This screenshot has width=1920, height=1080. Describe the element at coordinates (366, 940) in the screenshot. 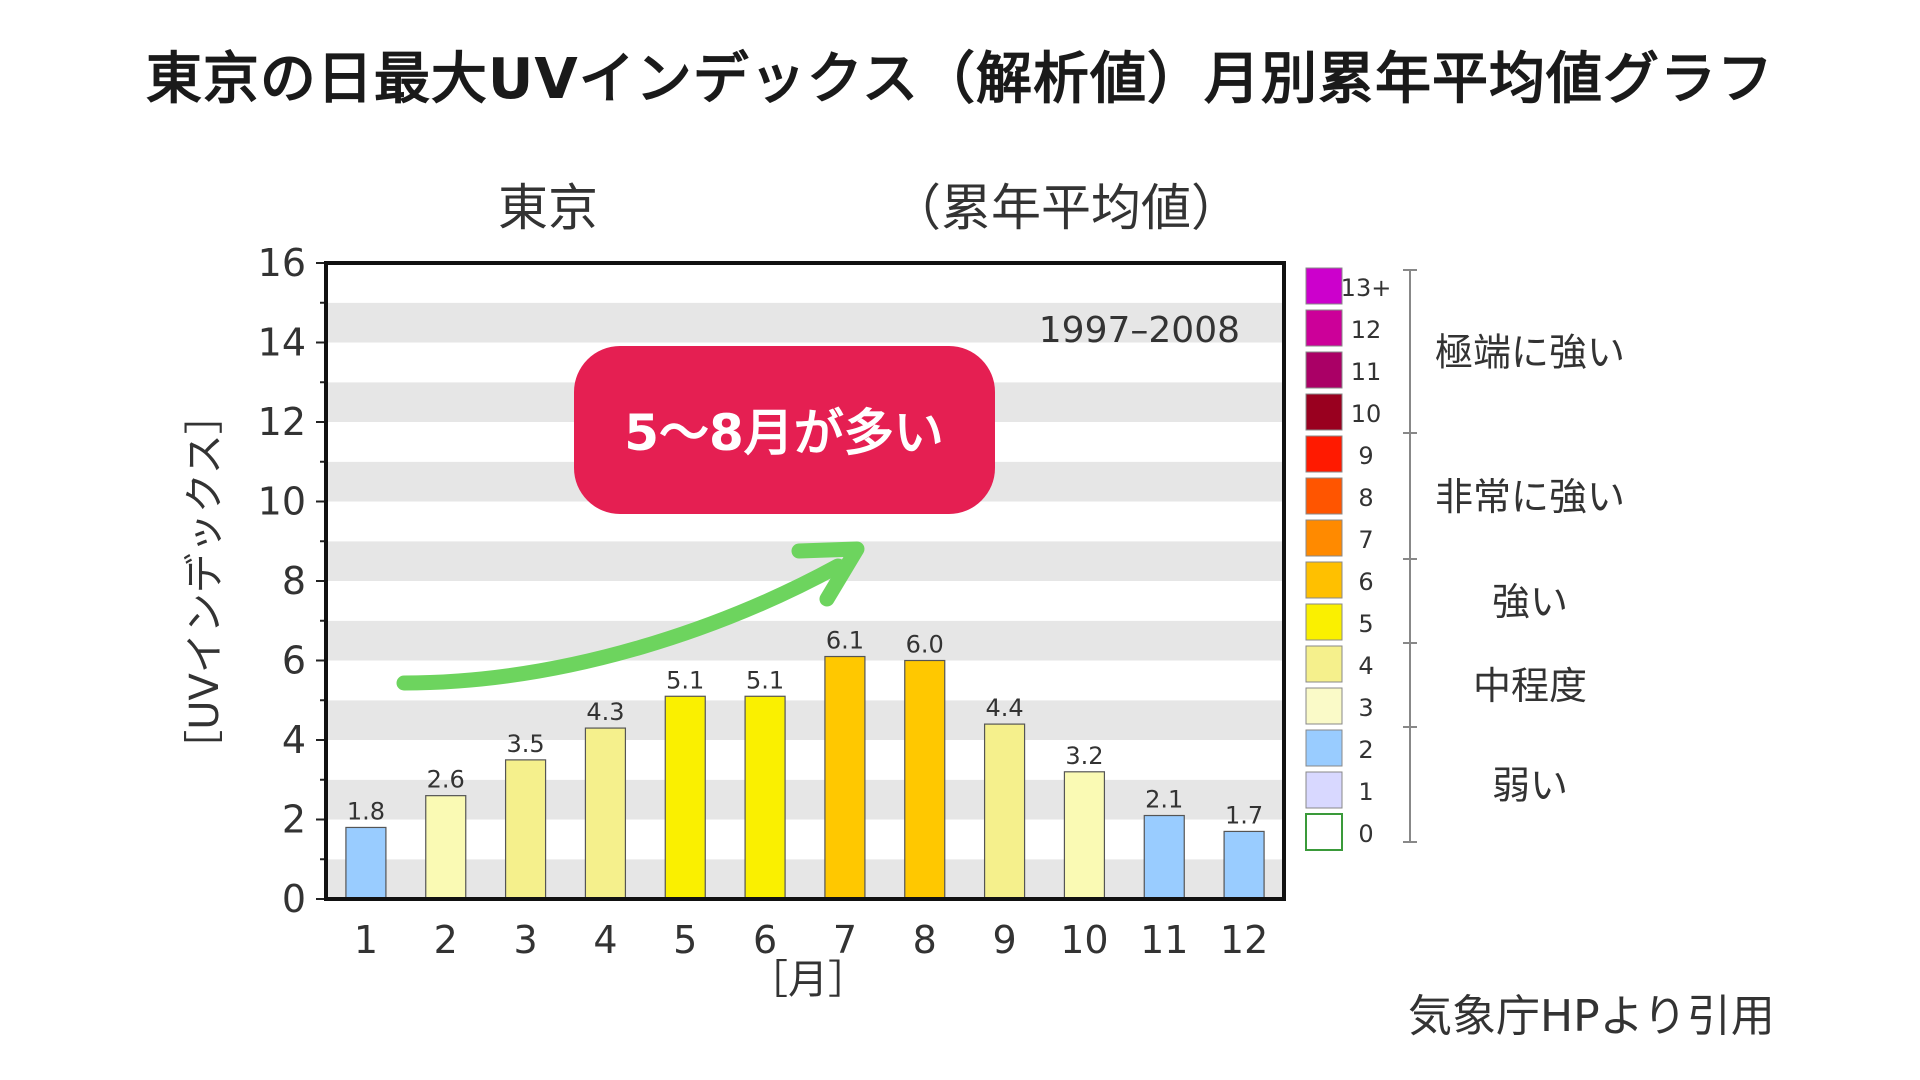

I see `x-tick-label: 1` at that location.